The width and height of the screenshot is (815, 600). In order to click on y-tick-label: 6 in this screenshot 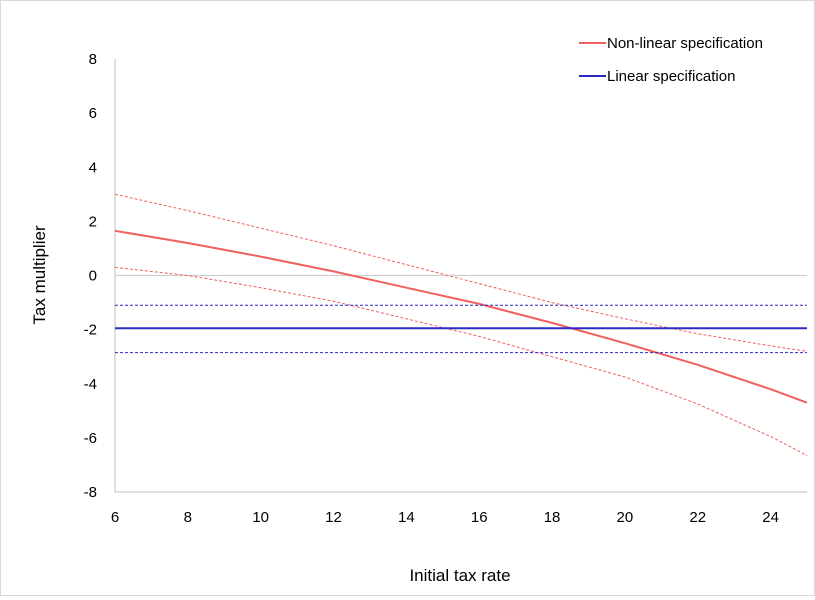, I will do `click(93, 113)`.